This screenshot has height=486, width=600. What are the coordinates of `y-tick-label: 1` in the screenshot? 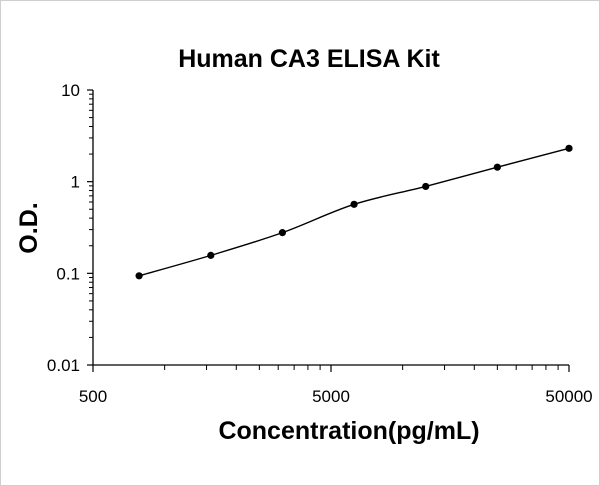 It's located at (75, 182).